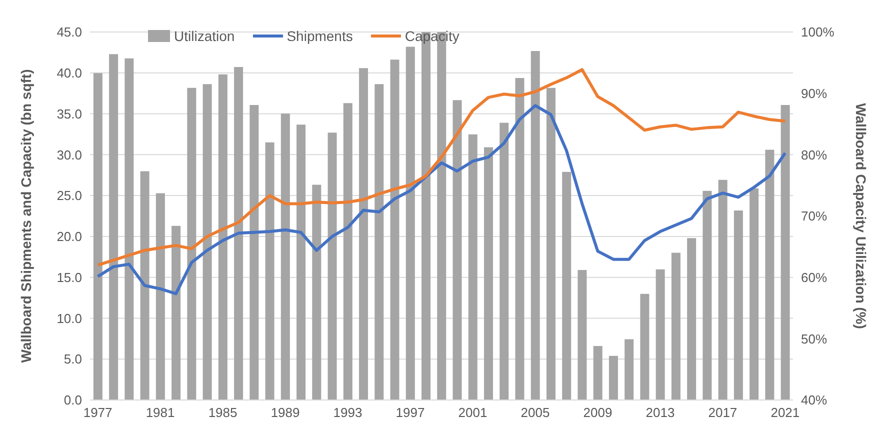  I want to click on x-tick-label: 1989, so click(285, 412).